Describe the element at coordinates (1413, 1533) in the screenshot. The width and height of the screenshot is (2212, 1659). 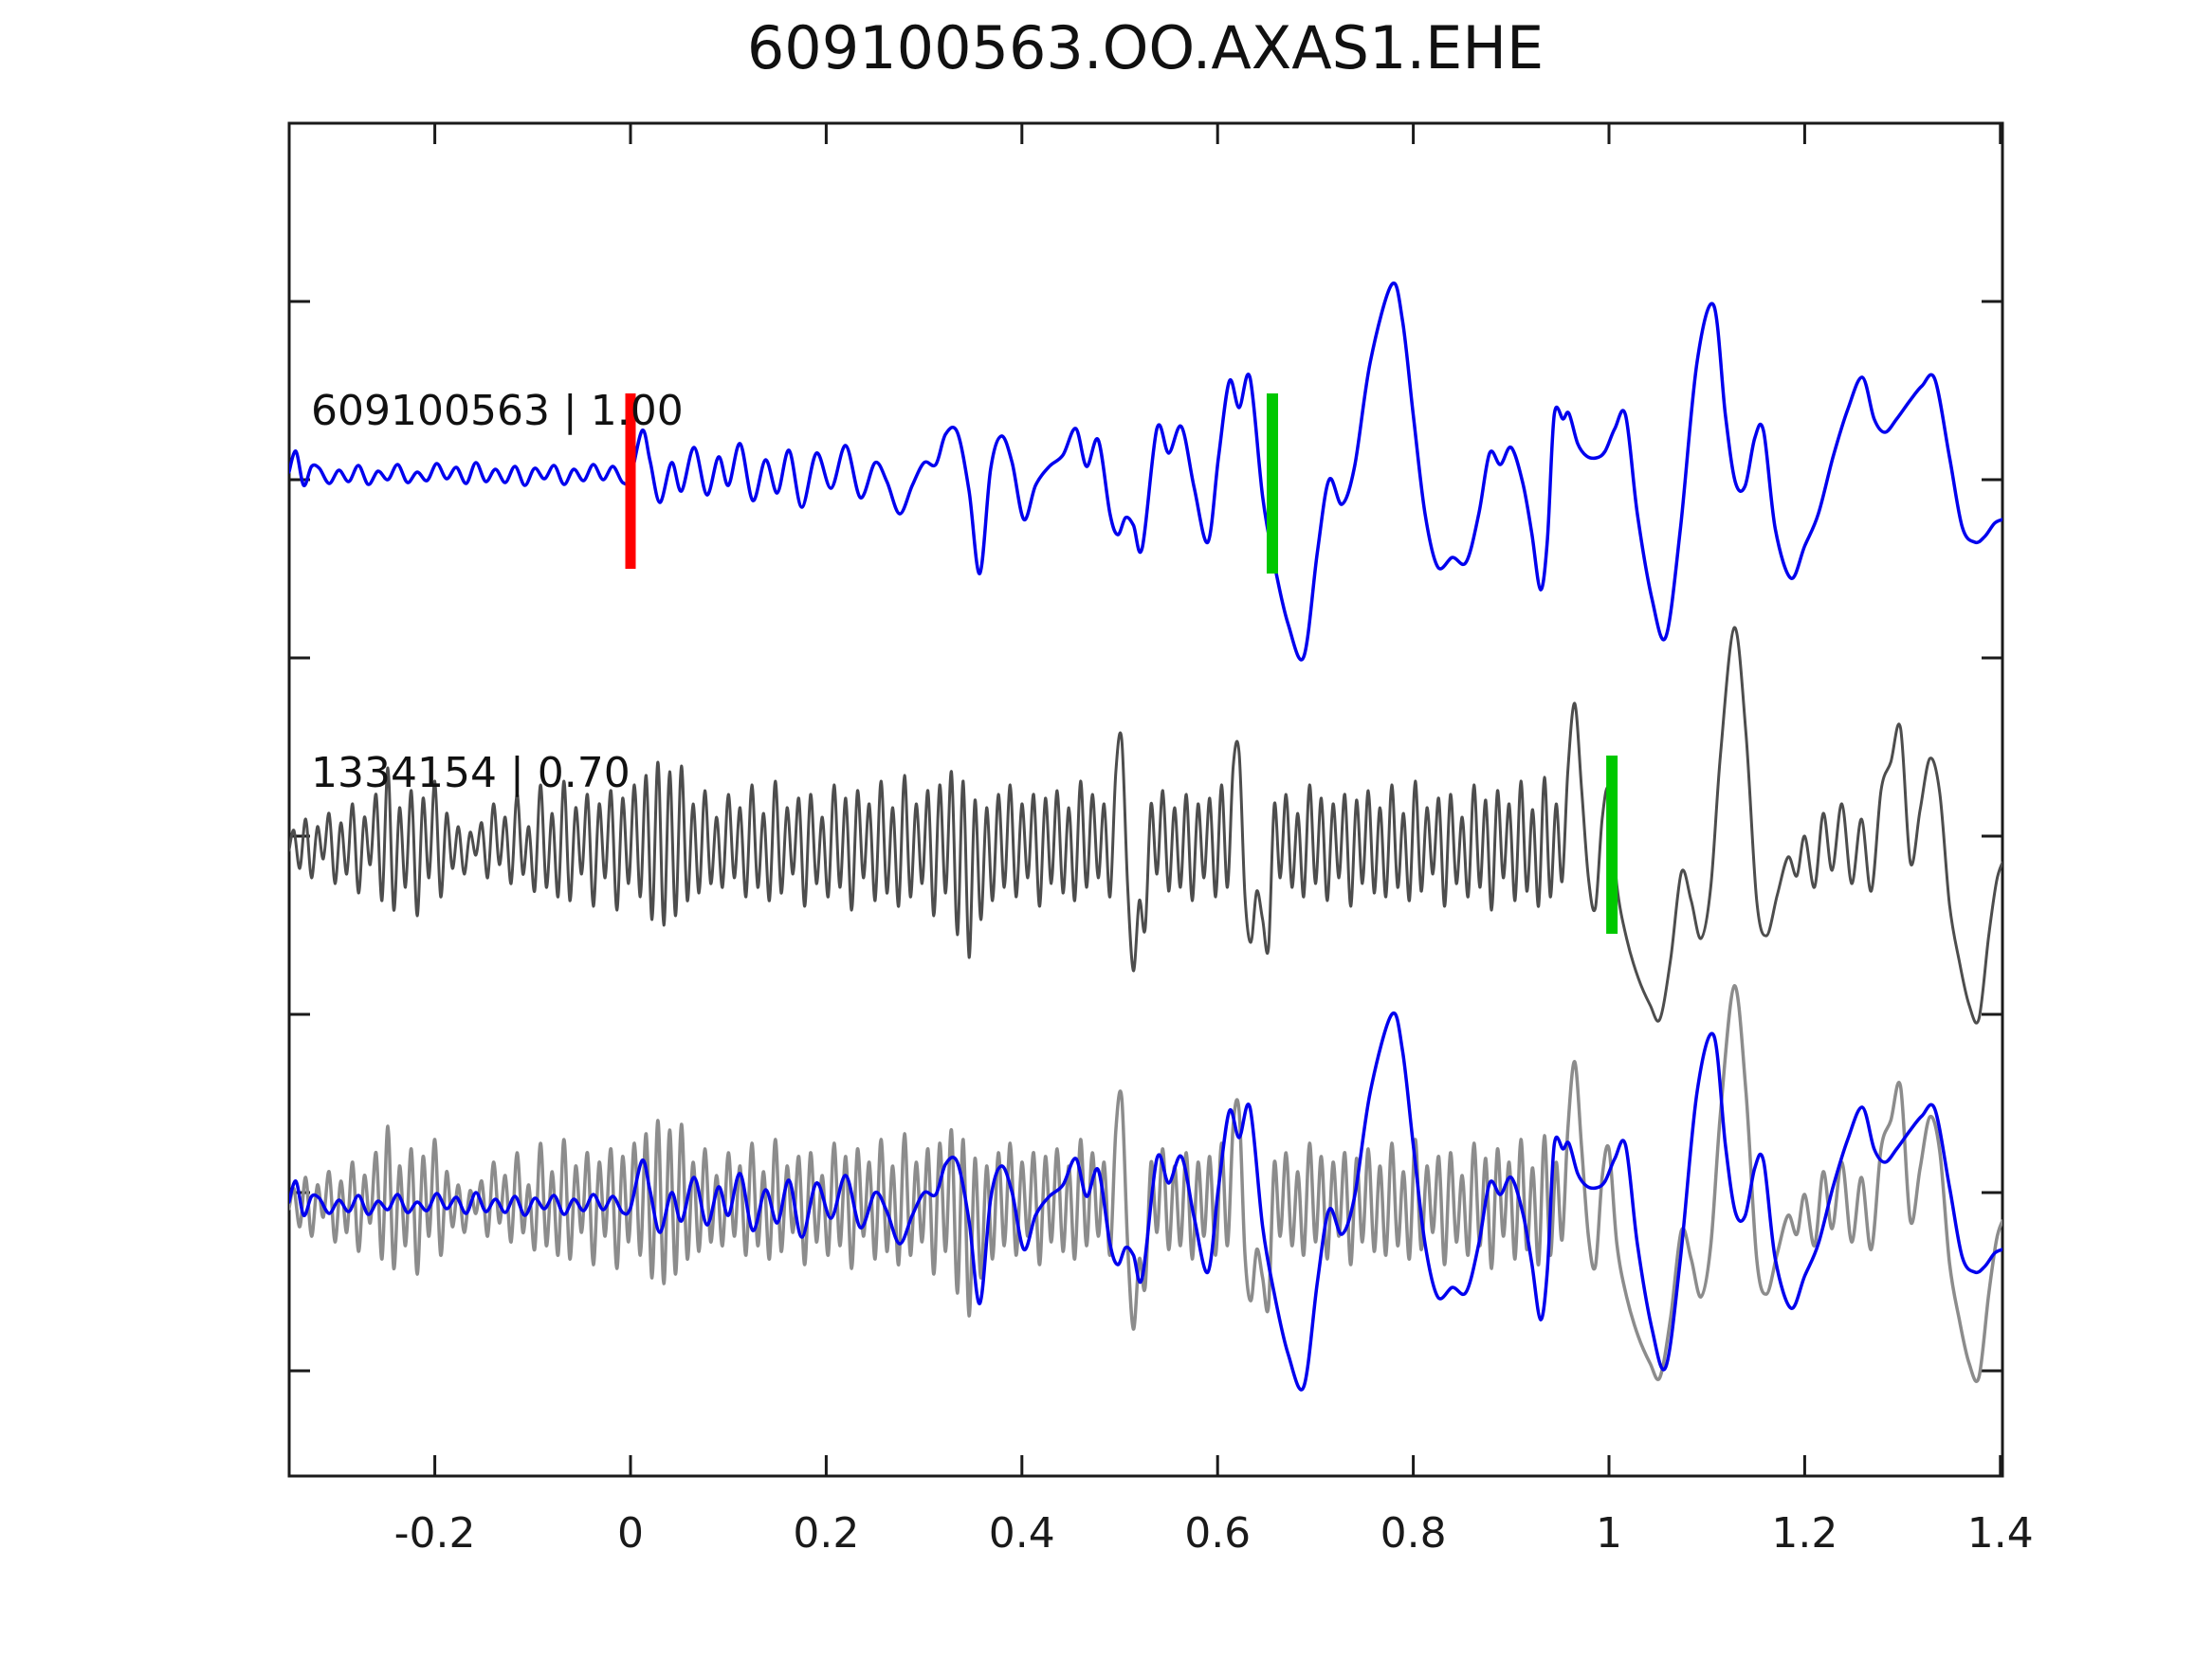
I see `x-tick-label: 0.8` at that location.